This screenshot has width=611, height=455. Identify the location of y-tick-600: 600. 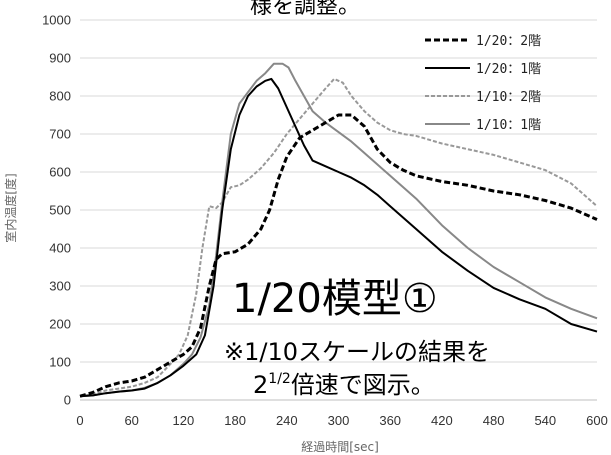
(60, 172).